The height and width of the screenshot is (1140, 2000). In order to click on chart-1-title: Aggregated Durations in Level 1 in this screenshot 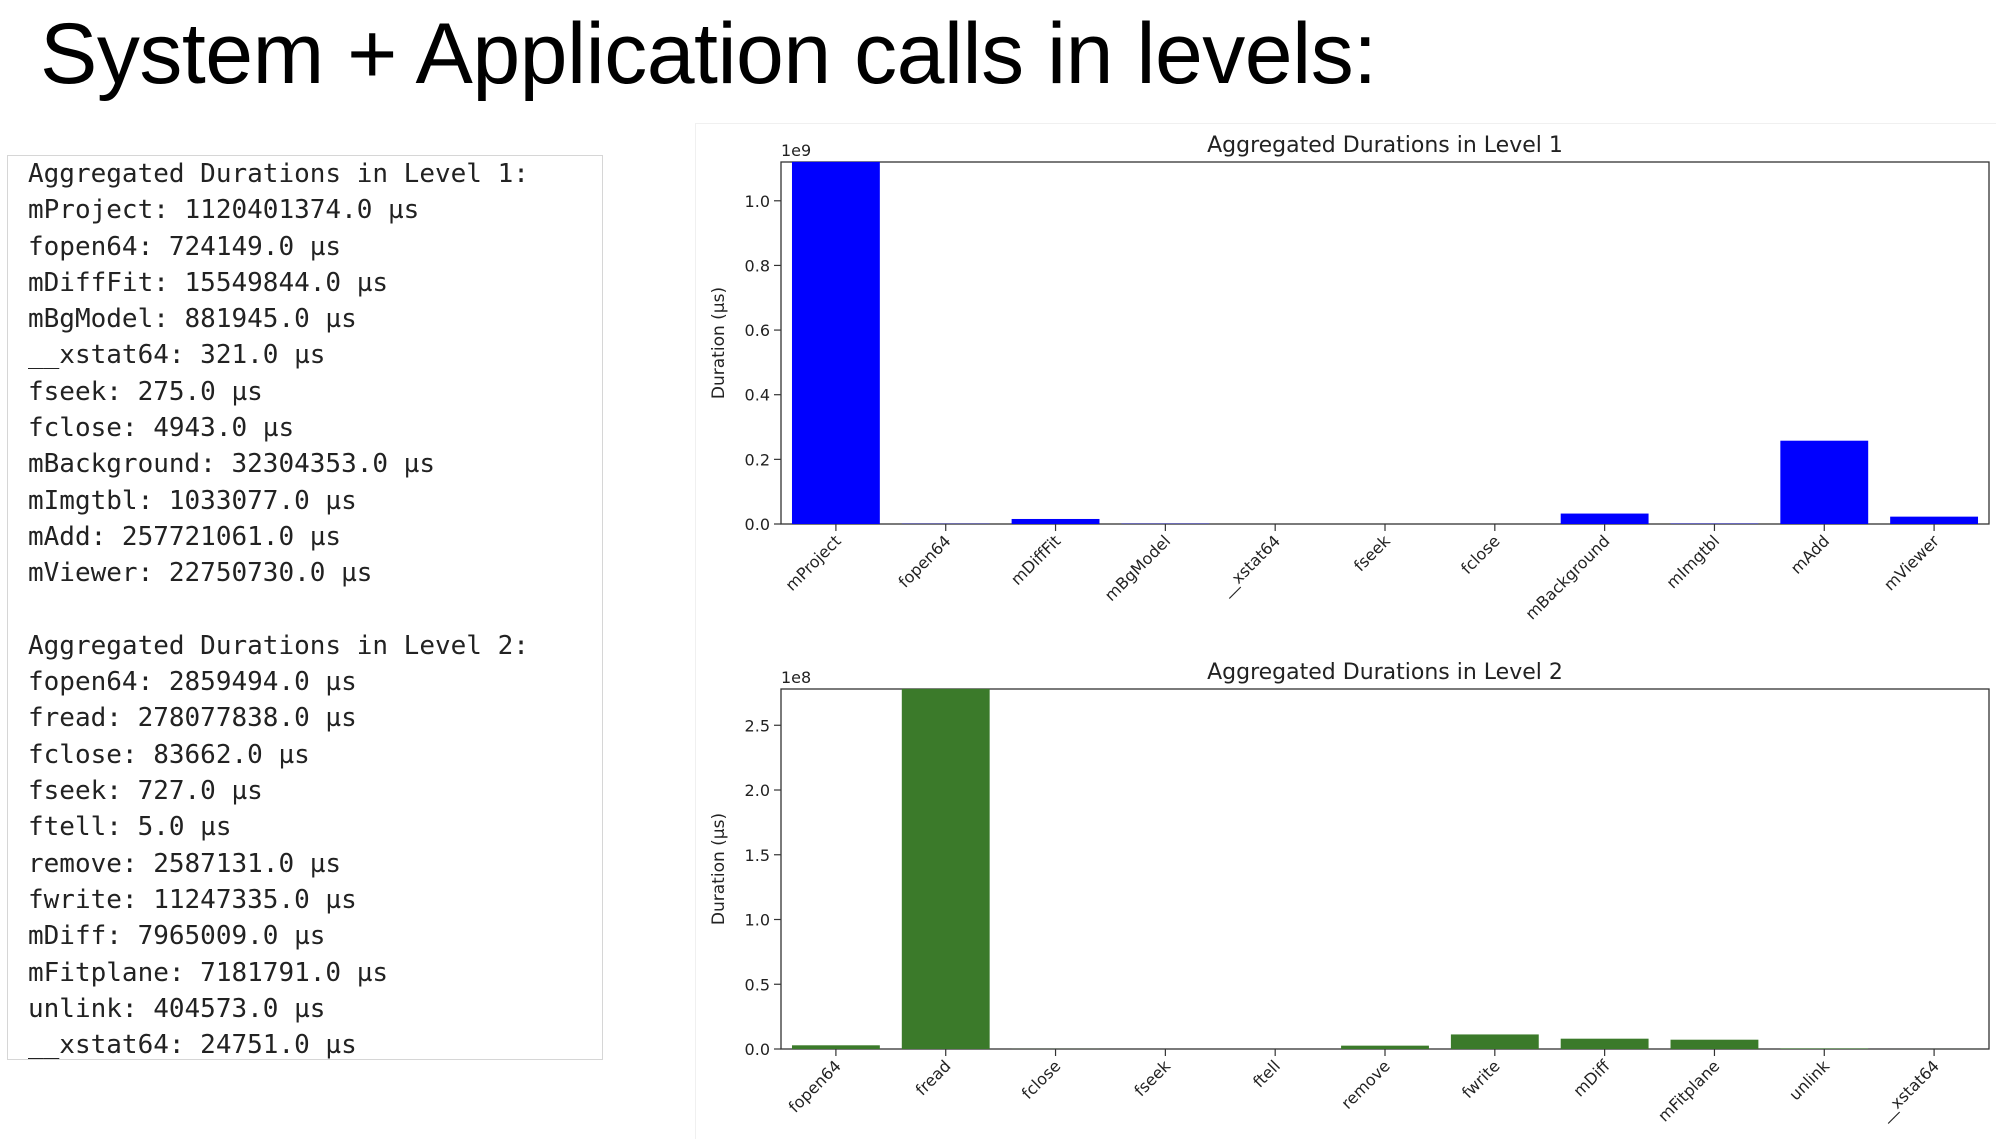, I will do `click(1385, 145)`.